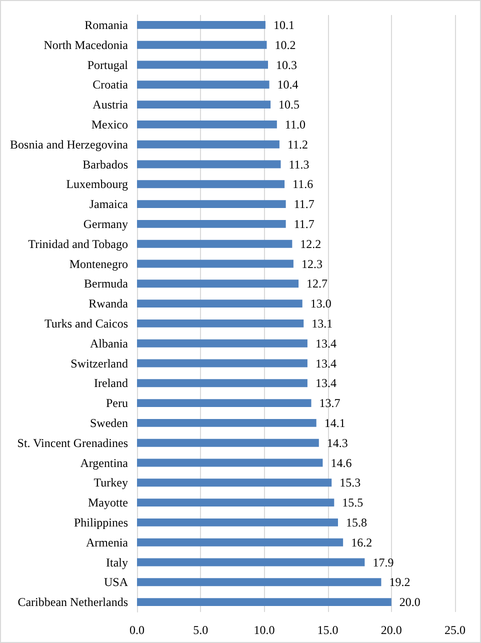 The width and height of the screenshot is (481, 643). Describe the element at coordinates (98, 263) in the screenshot. I see `y-tick-label: Montenegro` at that location.